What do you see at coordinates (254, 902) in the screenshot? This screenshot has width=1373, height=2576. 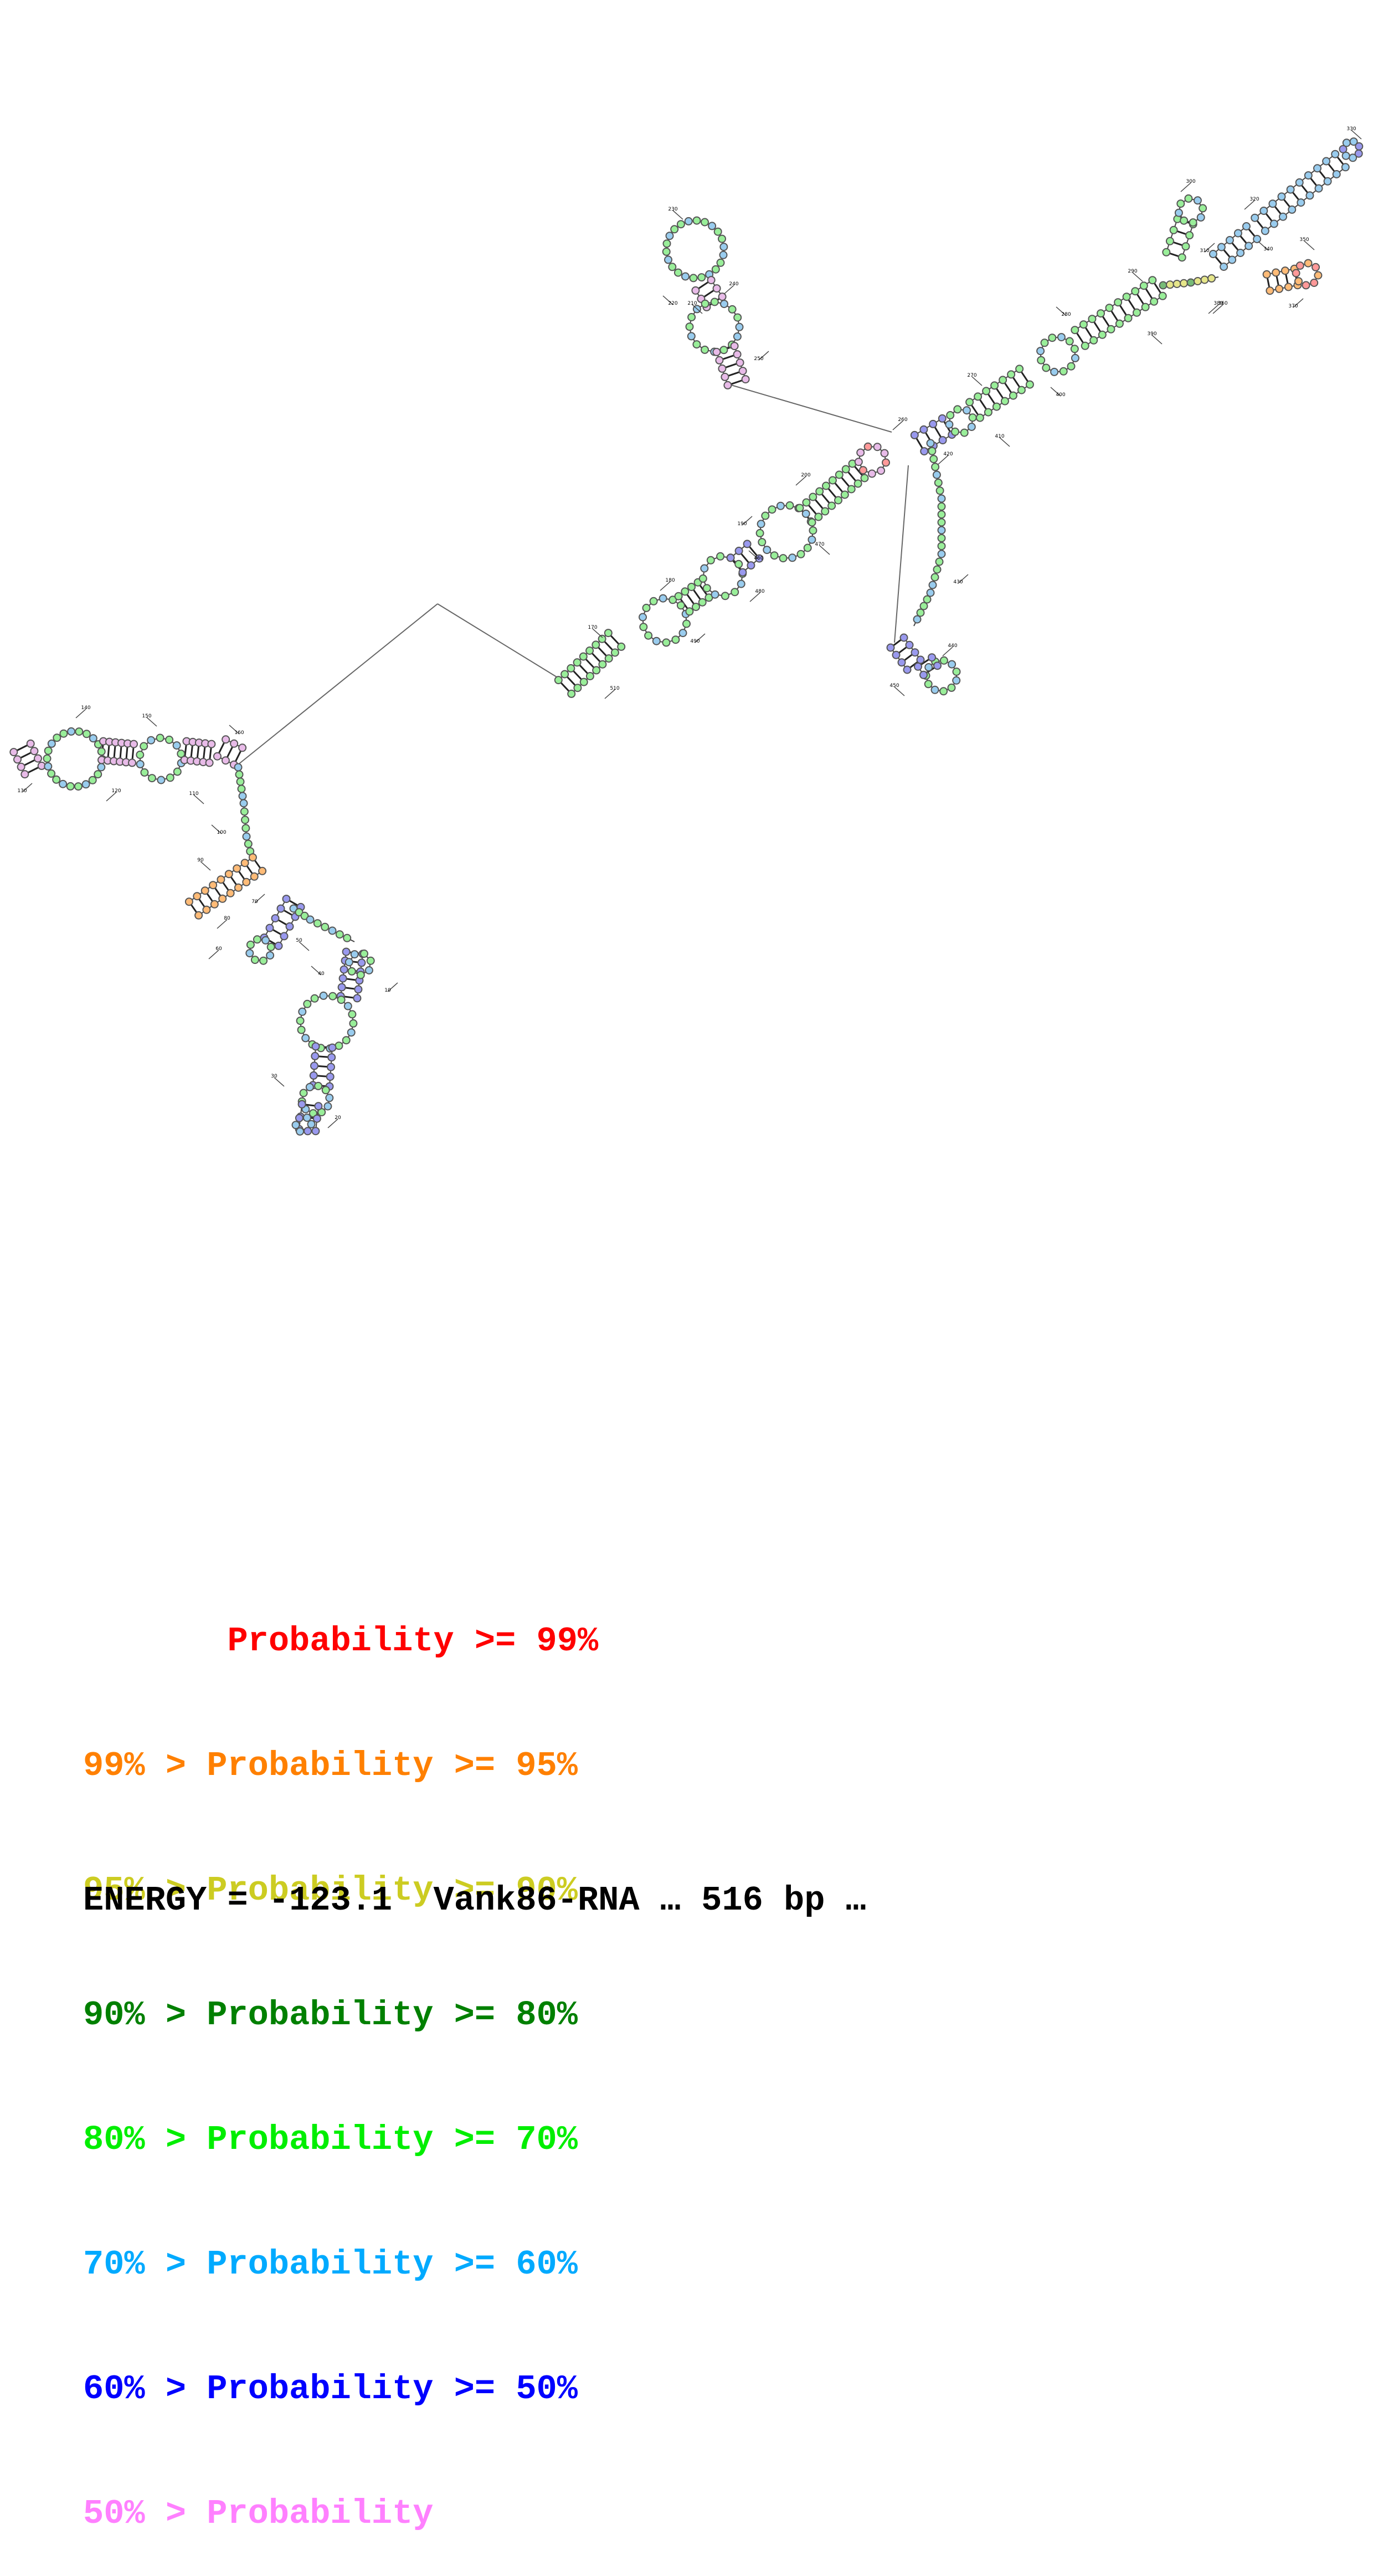 I see `position-label: 70` at bounding box center [254, 902].